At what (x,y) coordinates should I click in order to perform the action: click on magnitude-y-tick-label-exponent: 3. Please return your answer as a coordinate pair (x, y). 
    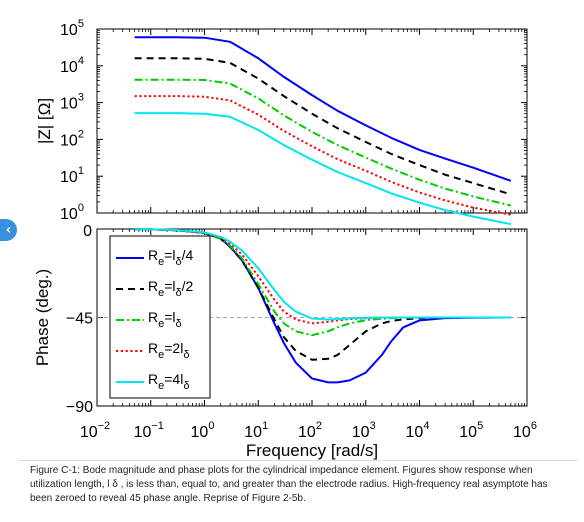
    Looking at the image, I should click on (81, 98).